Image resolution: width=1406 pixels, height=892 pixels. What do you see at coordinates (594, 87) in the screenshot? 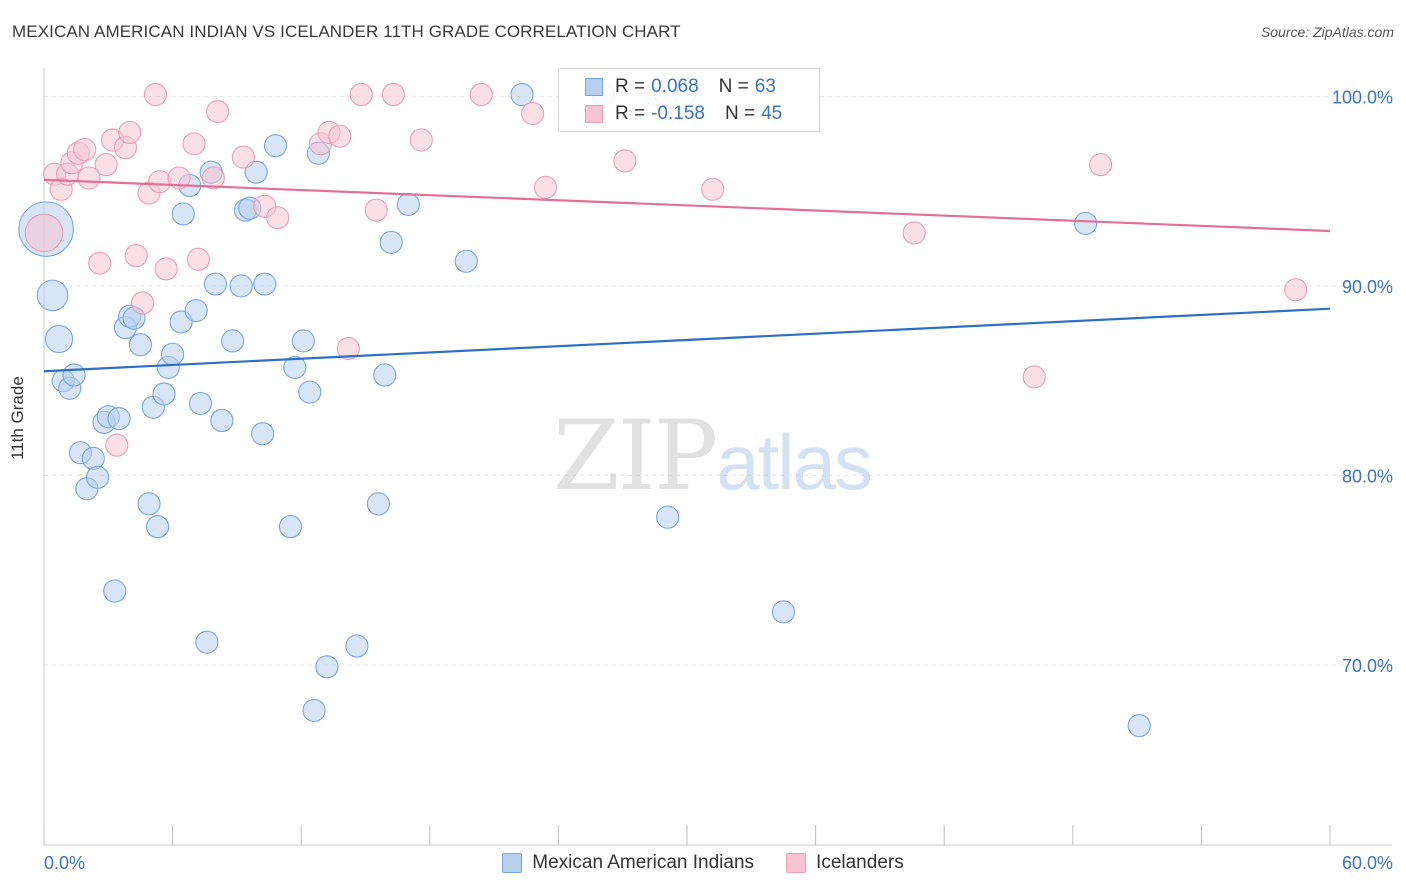
I see `blue-swatch` at bounding box center [594, 87].